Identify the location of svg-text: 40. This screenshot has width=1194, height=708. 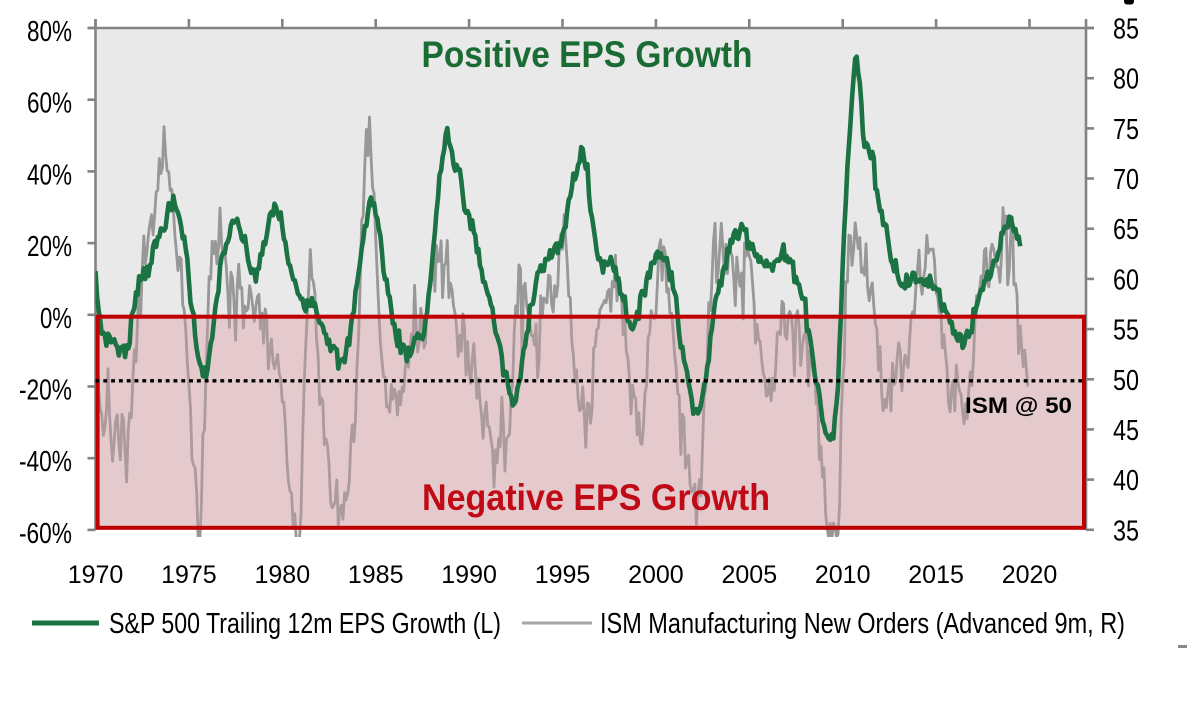
(1126, 481).